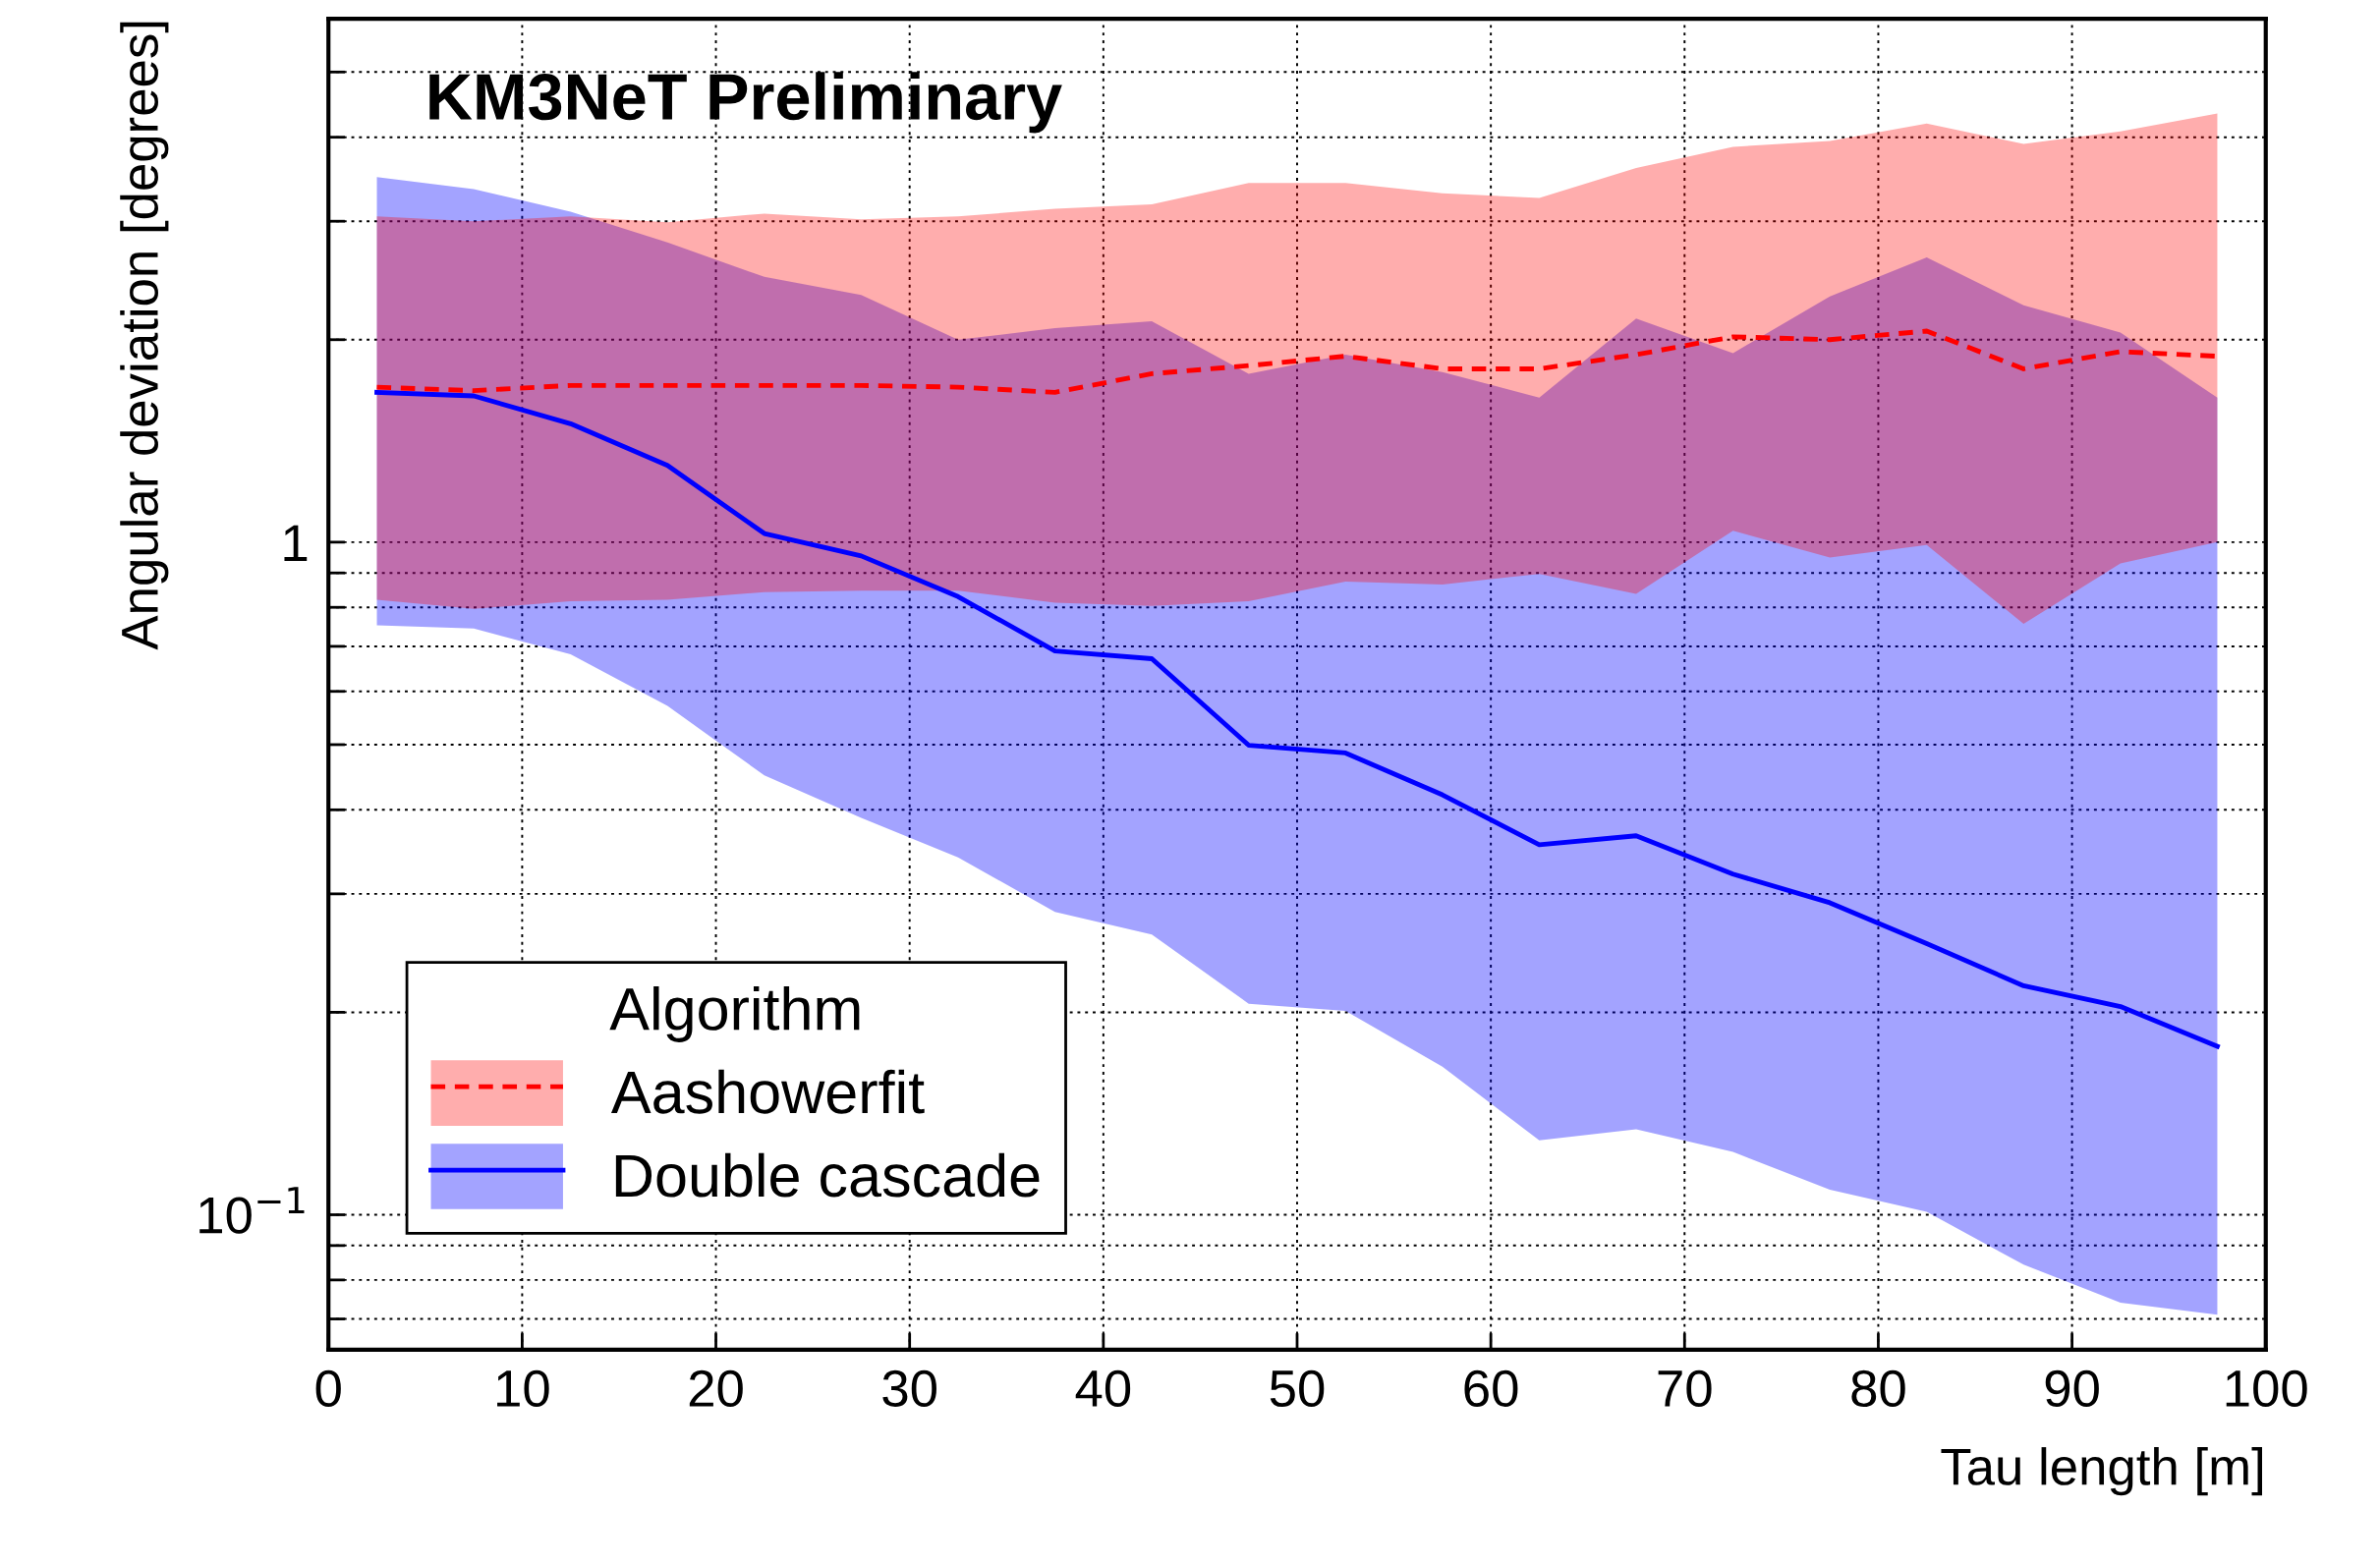 Image resolution: width=2380 pixels, height=1564 pixels. Describe the element at coordinates (144, 336) in the screenshot. I see `y-axis-title: Angular deviation [degrees]` at that location.